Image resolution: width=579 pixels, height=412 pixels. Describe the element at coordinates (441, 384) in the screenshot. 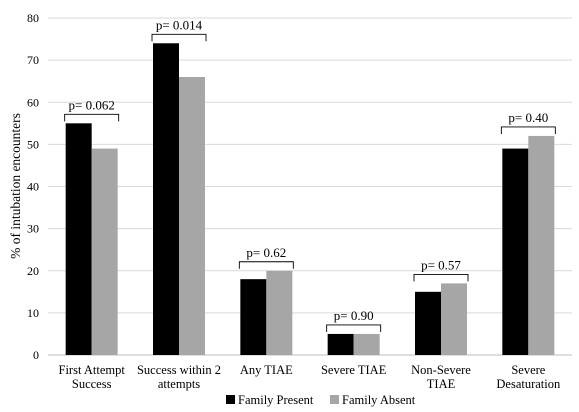

I see `x-category-label: TIAE` at that location.